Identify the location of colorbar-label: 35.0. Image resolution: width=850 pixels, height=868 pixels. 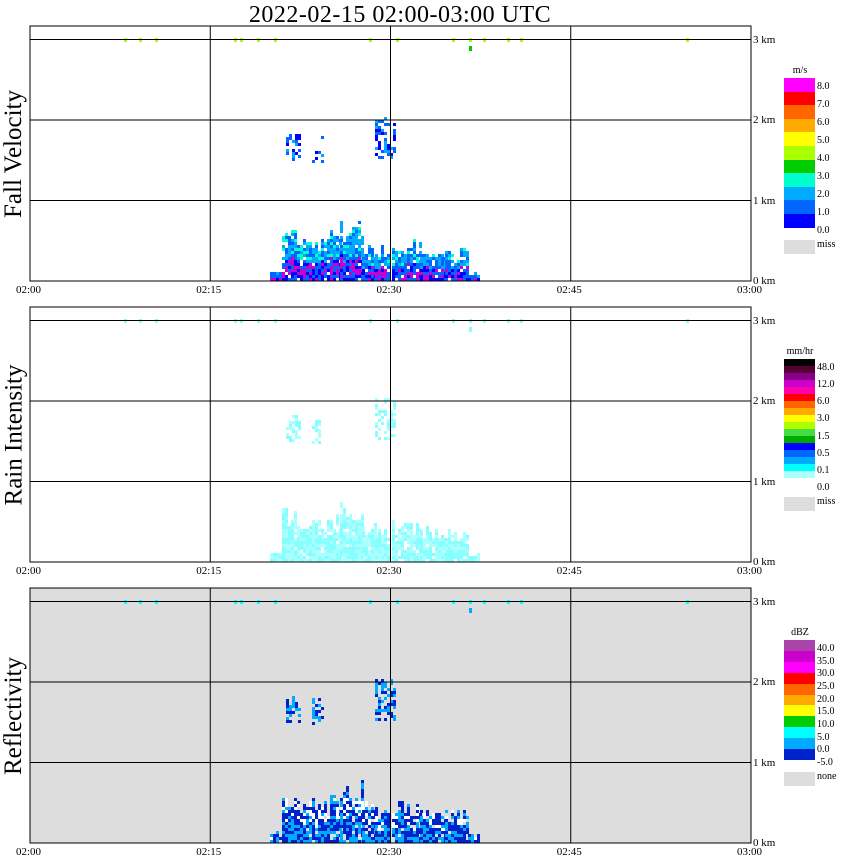
(826, 661).